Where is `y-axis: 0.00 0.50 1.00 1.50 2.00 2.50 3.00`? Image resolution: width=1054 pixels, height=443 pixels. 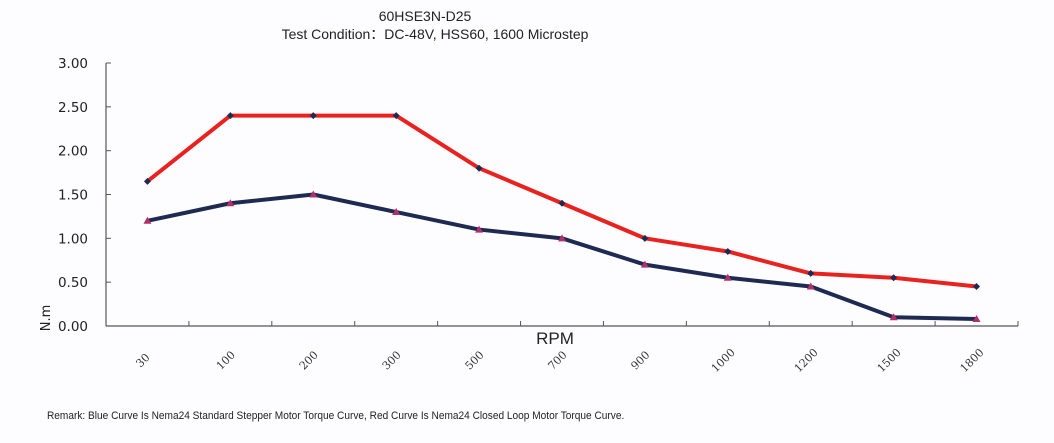 y-axis: 0.00 0.50 1.00 1.50 2.00 2.50 3.00 is located at coordinates (84, 195).